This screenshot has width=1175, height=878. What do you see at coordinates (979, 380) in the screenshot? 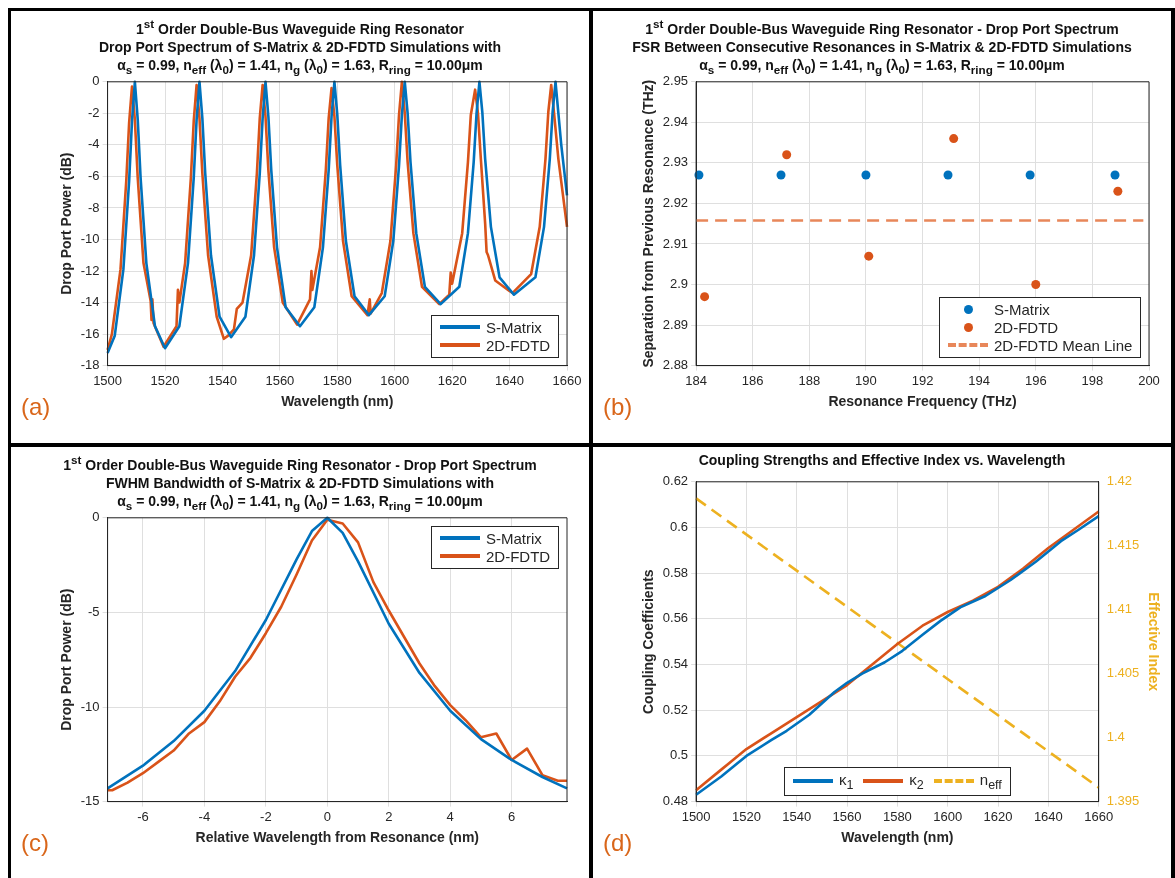
I see `x-tick-label: 194` at bounding box center [979, 380].